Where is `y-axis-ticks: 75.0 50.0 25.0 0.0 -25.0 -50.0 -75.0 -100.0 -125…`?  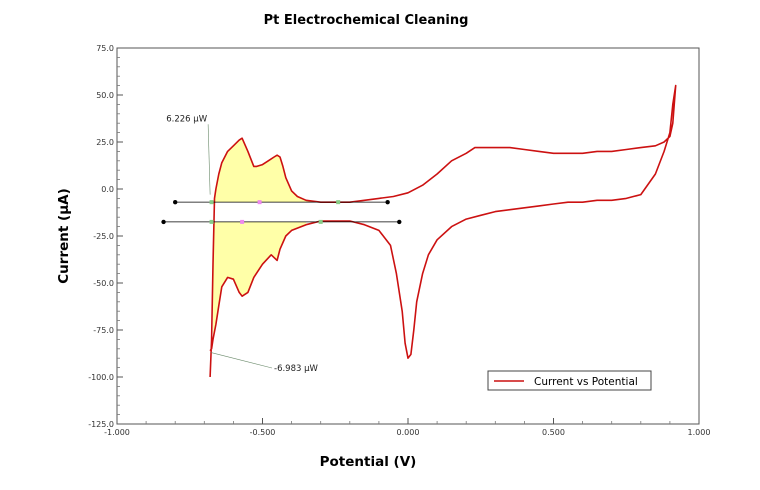 y-axis-ticks: 75.0 50.0 25.0 0.0 -25.0 -50.0 -75.0 -100.0 -125… is located at coordinates (105, 236).